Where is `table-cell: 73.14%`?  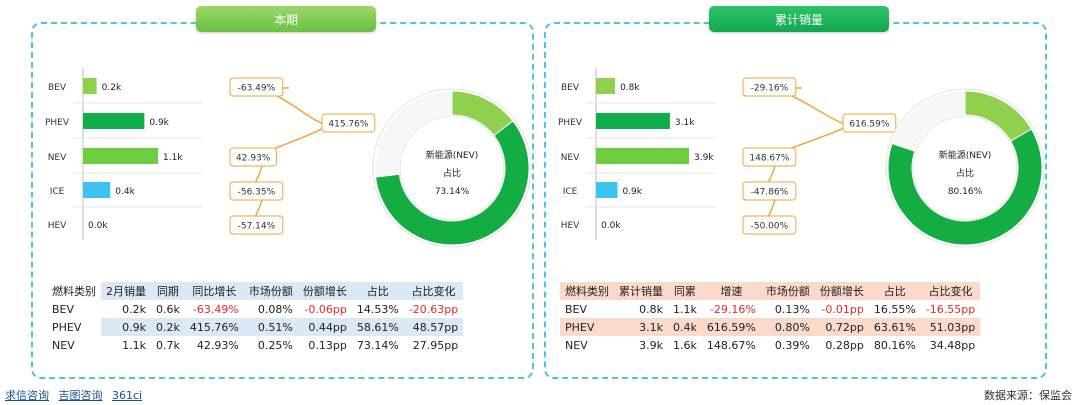 table-cell: 73.14% is located at coordinates (377, 345).